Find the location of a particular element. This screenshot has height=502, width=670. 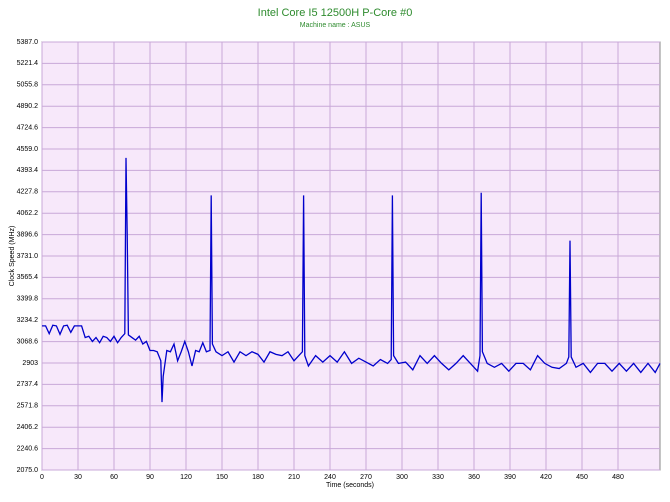

y-tick-label: 2737.4 is located at coordinates (28, 384).